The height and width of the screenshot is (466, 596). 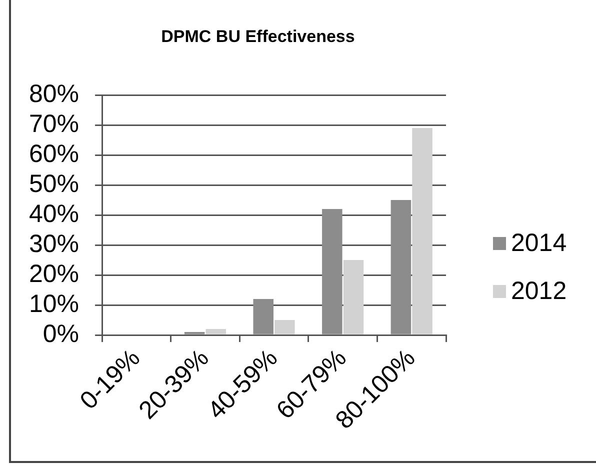 What do you see at coordinates (54, 244) in the screenshot?
I see `y-tick-label: 30%` at bounding box center [54, 244].